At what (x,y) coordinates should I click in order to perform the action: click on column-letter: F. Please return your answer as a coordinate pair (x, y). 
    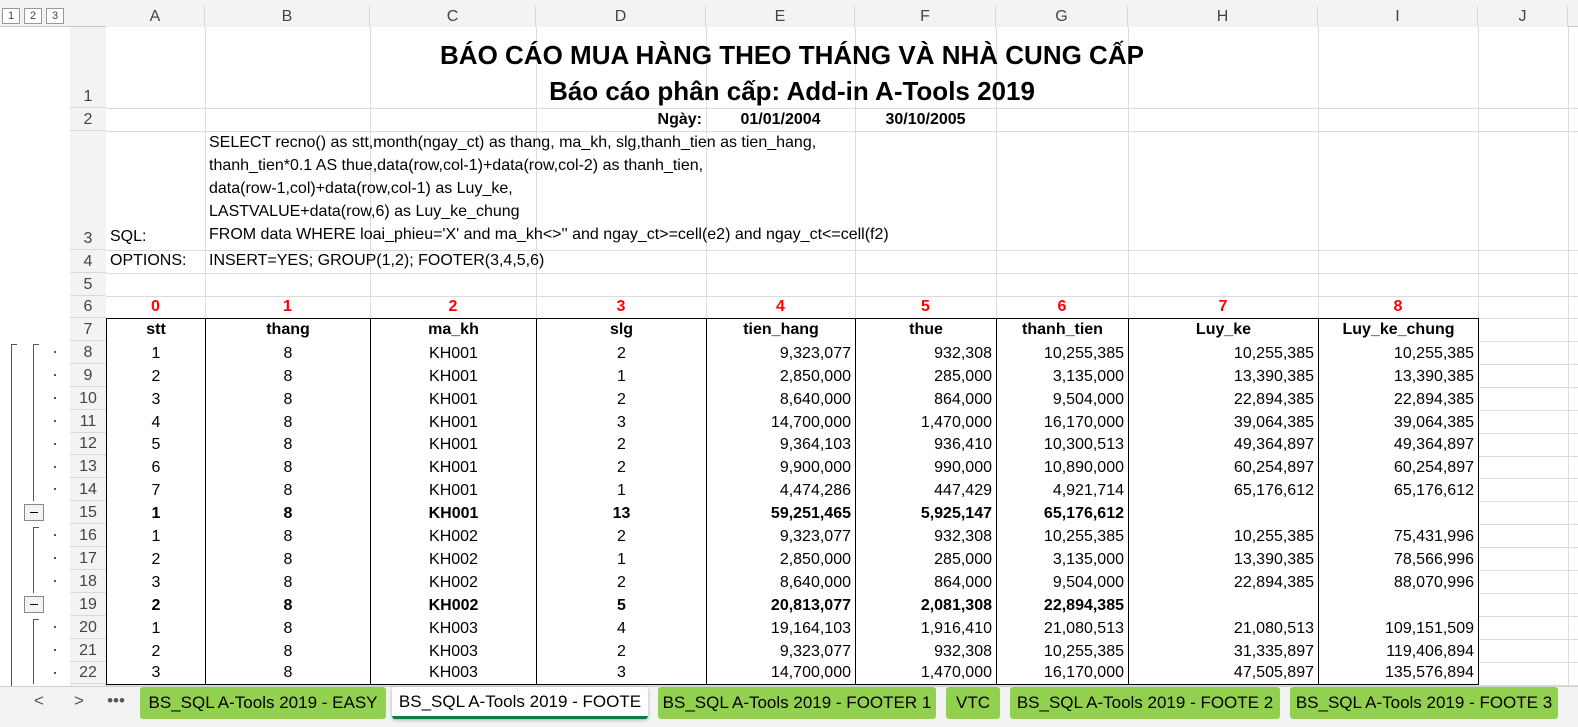
    Looking at the image, I should click on (925, 16).